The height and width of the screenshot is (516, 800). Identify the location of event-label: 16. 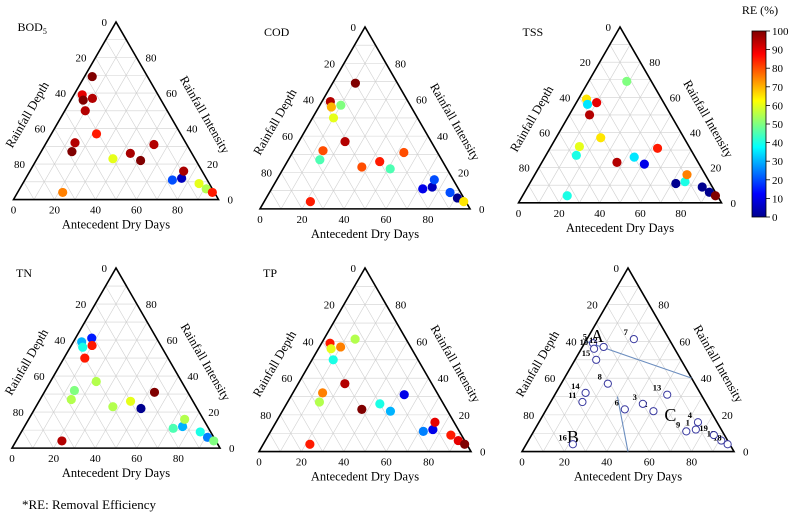
(562, 437).